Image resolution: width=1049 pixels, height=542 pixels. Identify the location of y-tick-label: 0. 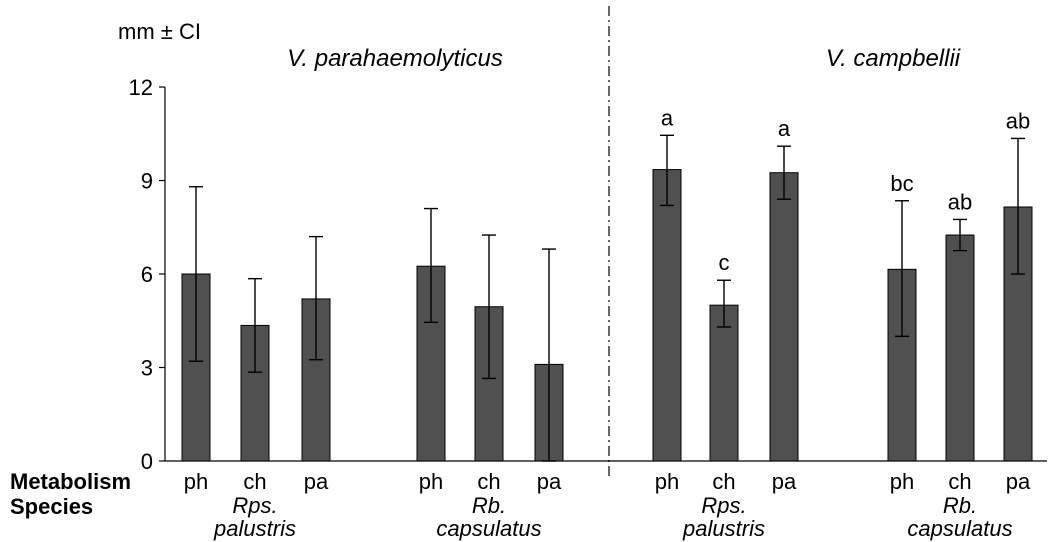
(147, 461).